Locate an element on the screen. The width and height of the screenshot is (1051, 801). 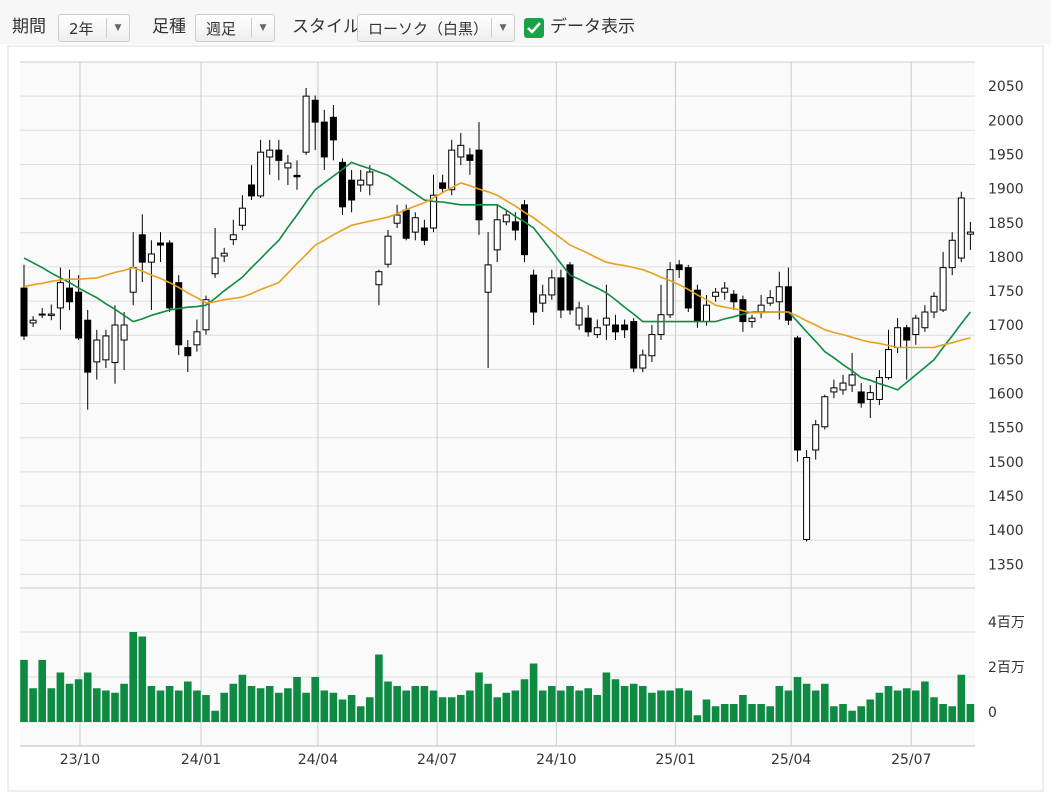
data-label: データ表示 is located at coordinates (592, 27).